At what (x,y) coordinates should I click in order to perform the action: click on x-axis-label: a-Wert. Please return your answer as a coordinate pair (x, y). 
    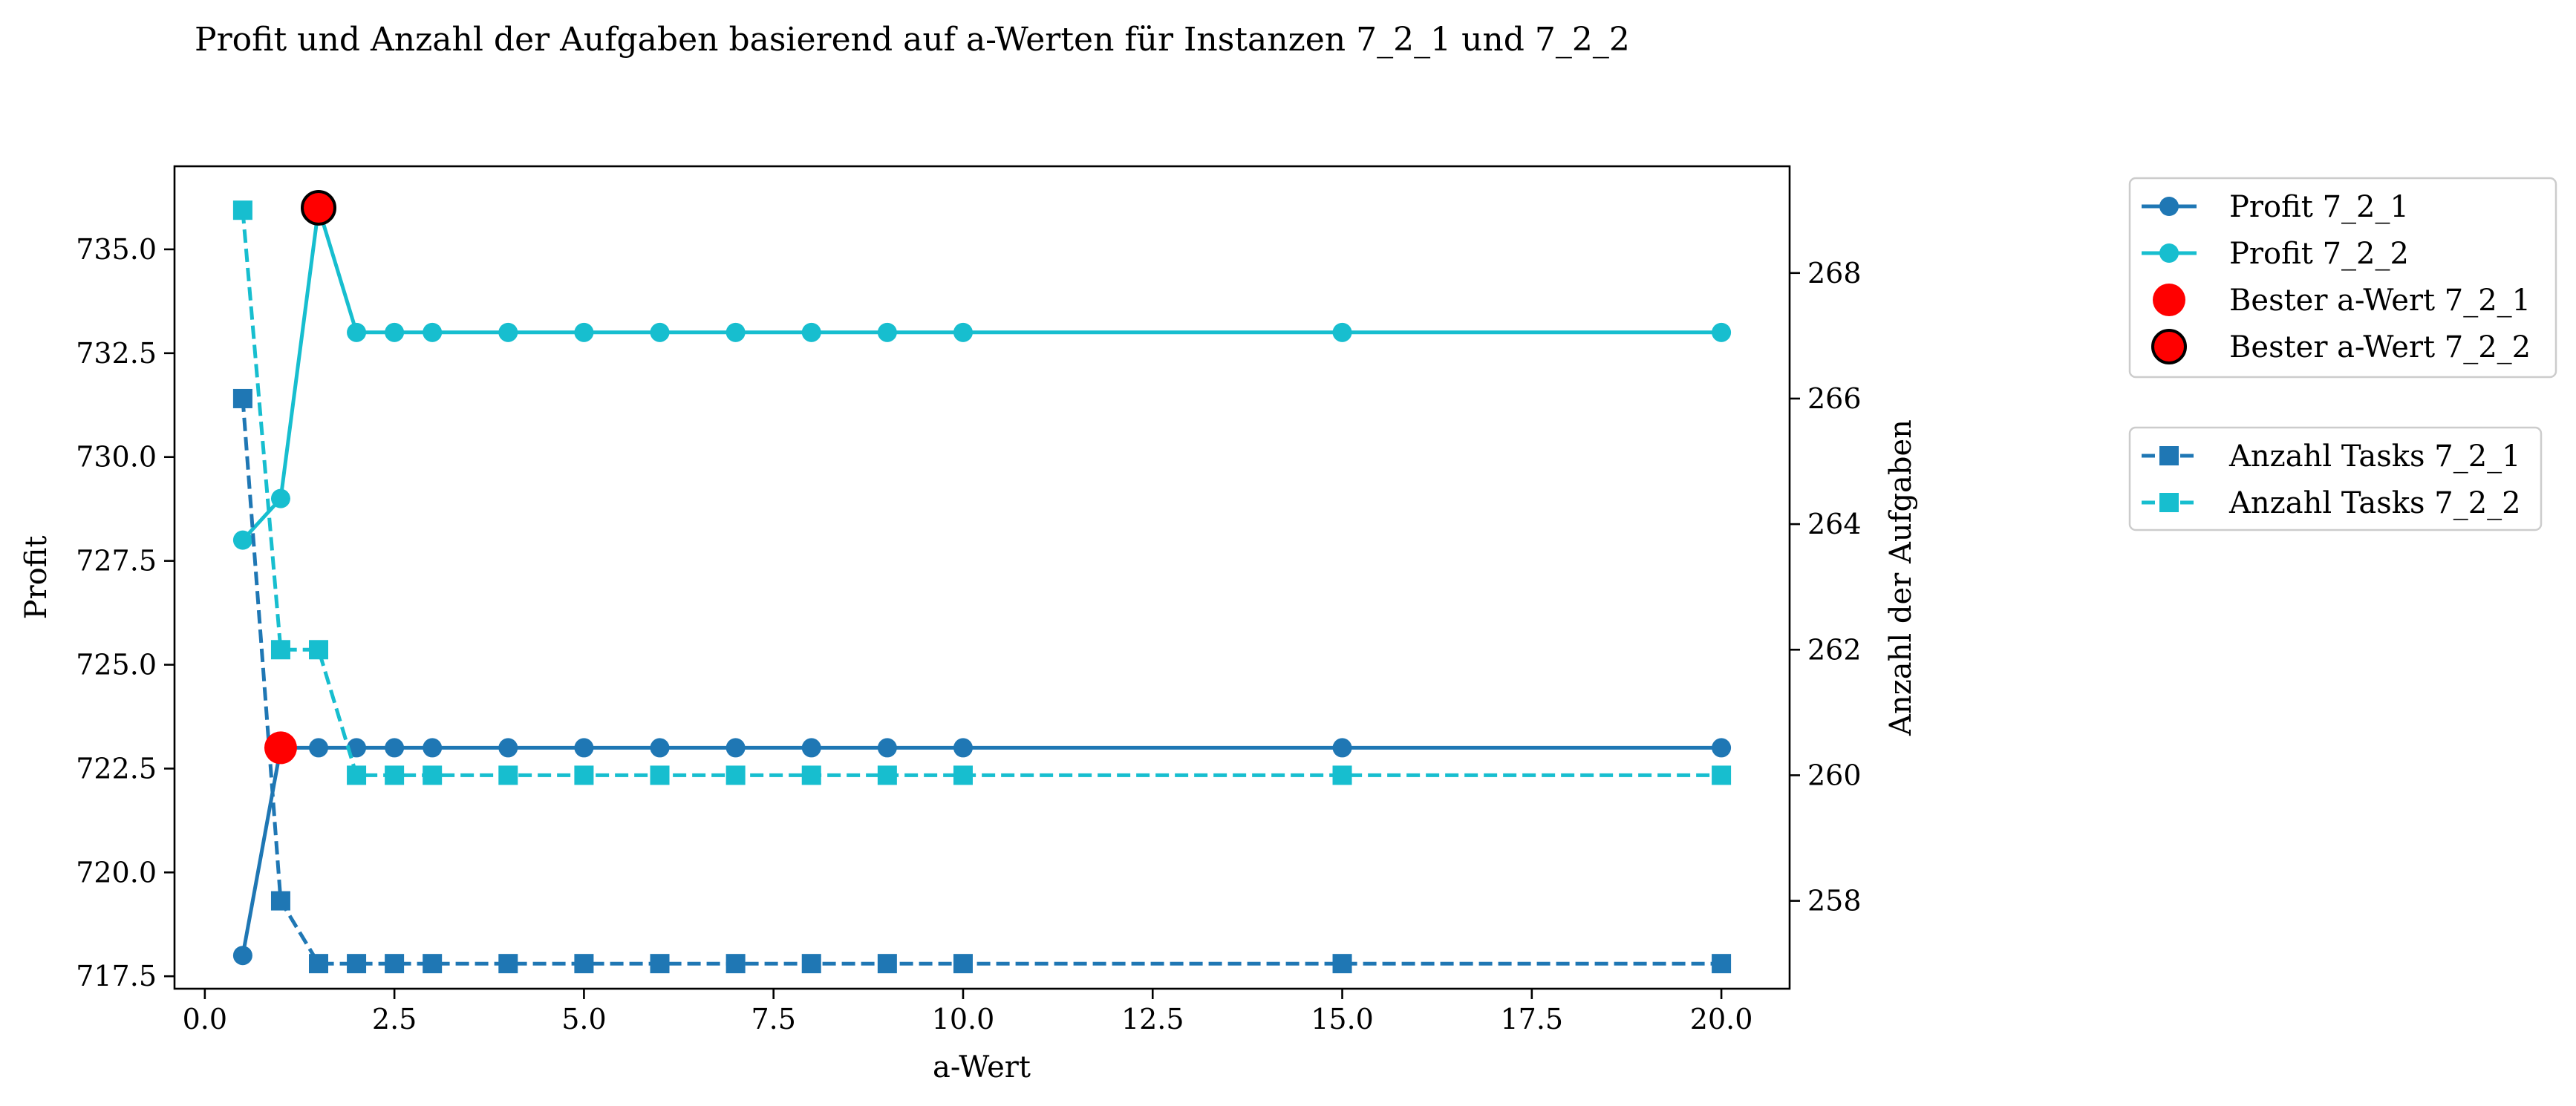
    Looking at the image, I should click on (982, 1067).